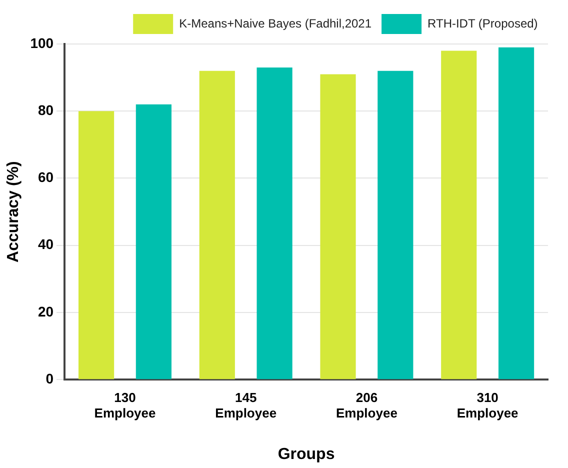  I want to click on x-tick-label: 130 Employee, so click(125, 405).